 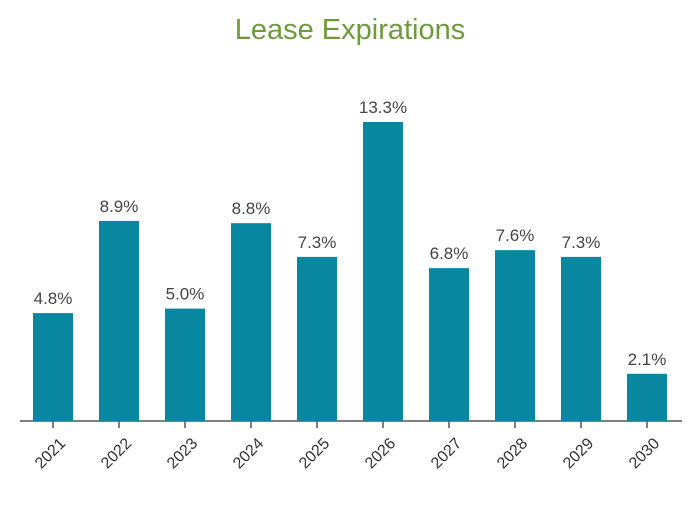 I want to click on value-label-2024: 8.8%, so click(x=251, y=208).